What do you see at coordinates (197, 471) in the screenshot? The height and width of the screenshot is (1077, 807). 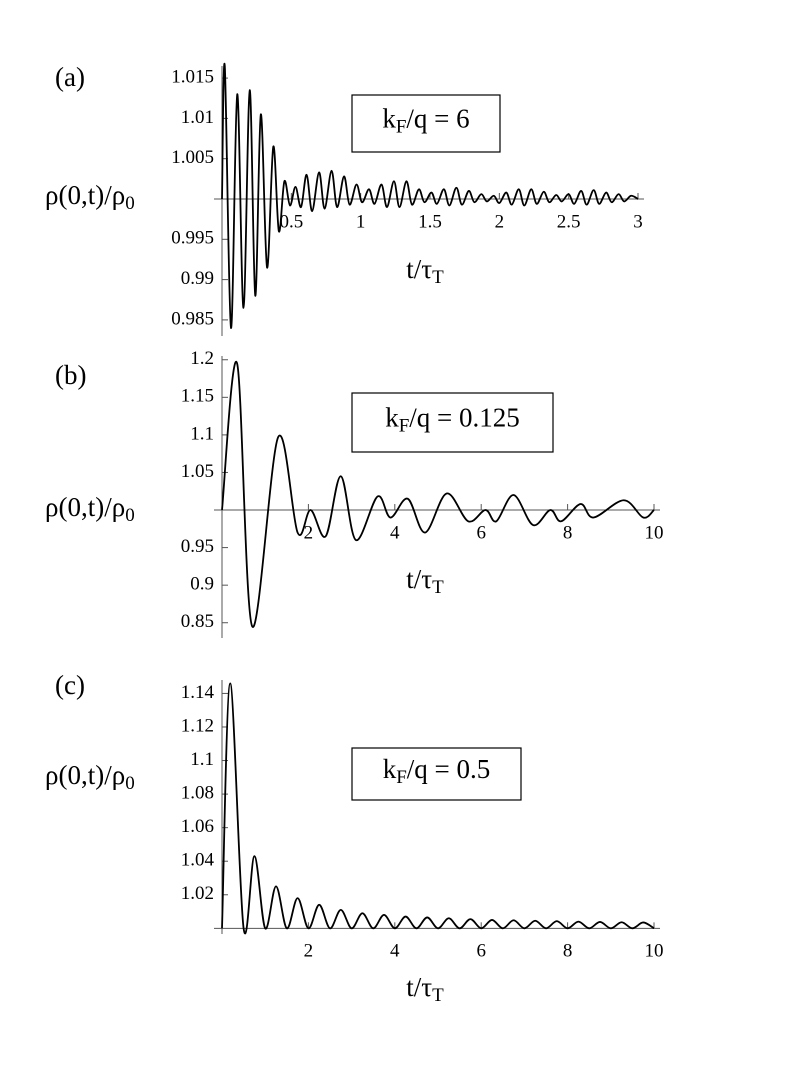 I see `y-tick-label: 1.05` at bounding box center [197, 471].